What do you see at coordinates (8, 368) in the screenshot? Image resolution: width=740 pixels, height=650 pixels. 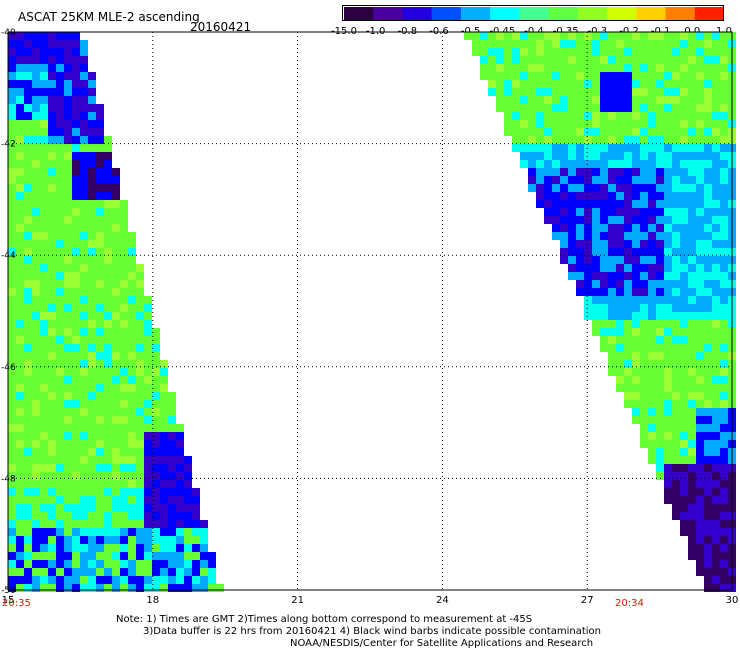 I see `lat-tick-label: -46` at bounding box center [8, 368].